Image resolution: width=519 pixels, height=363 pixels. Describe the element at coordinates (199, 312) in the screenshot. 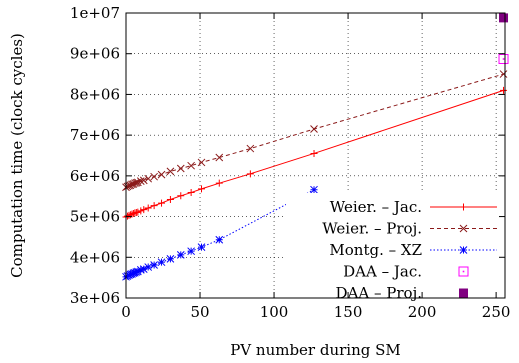

I see `x-tick-label: 50` at that location.